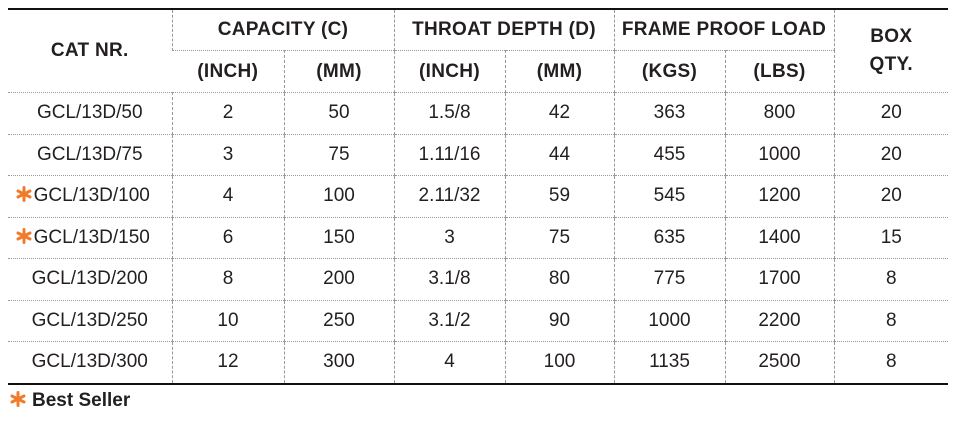 The image size is (954, 421). I want to click on cell: 3.1/8, so click(449, 279).